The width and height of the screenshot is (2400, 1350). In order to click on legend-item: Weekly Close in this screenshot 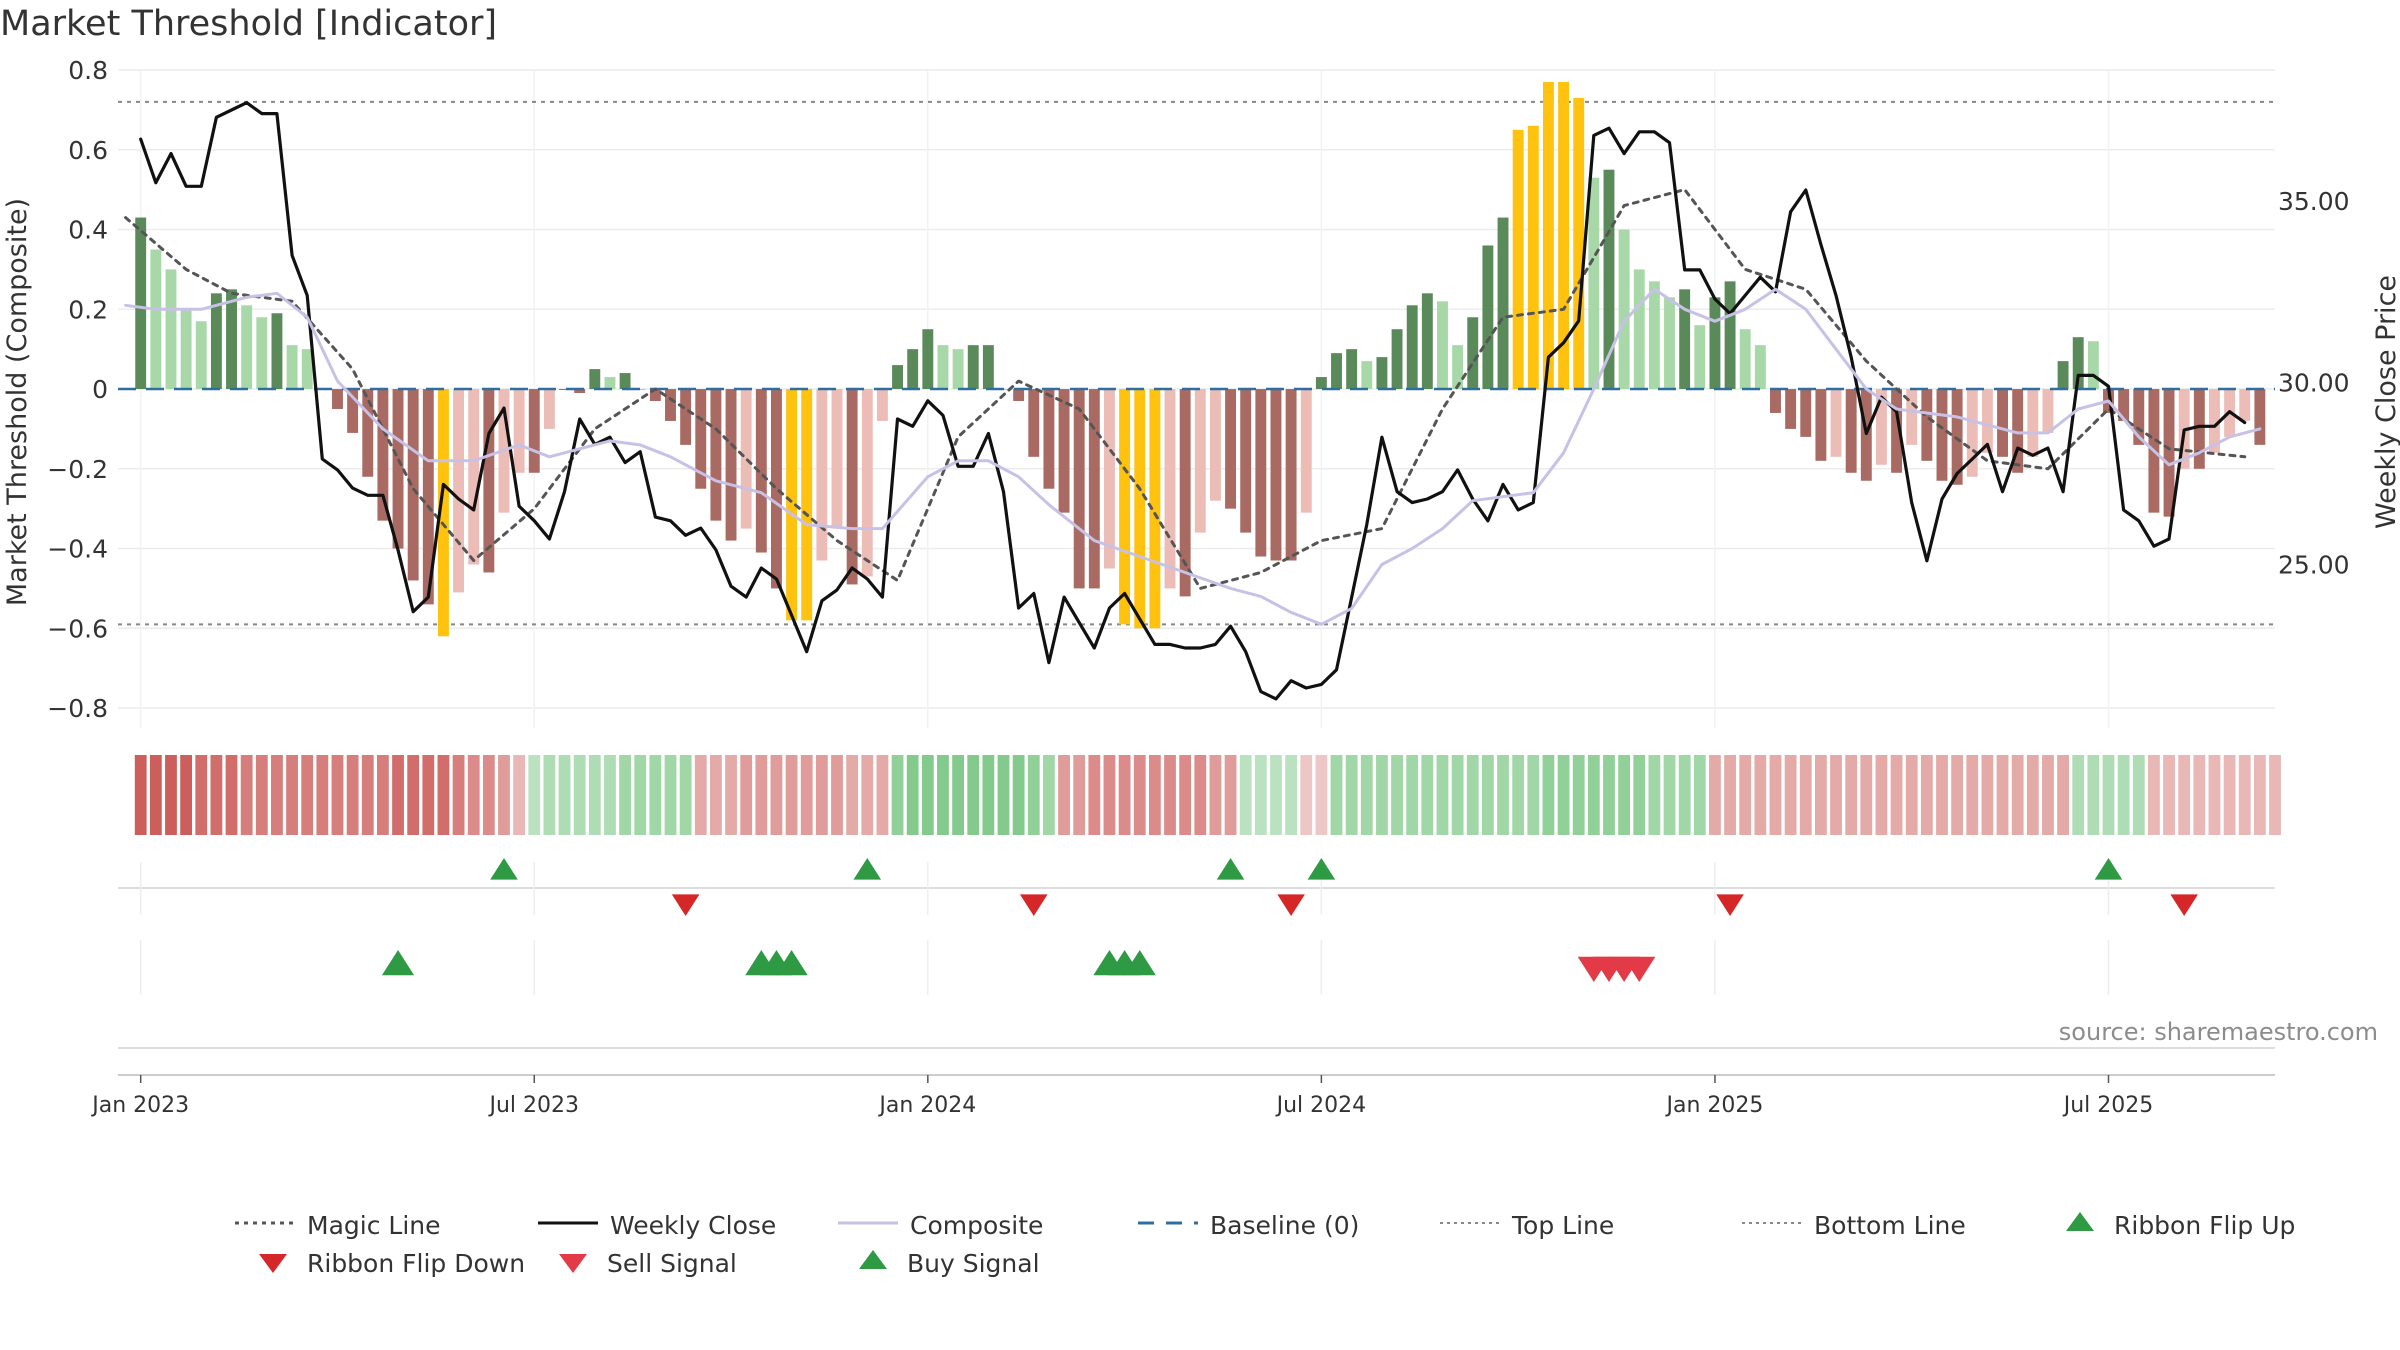, I will do `click(657, 1225)`.